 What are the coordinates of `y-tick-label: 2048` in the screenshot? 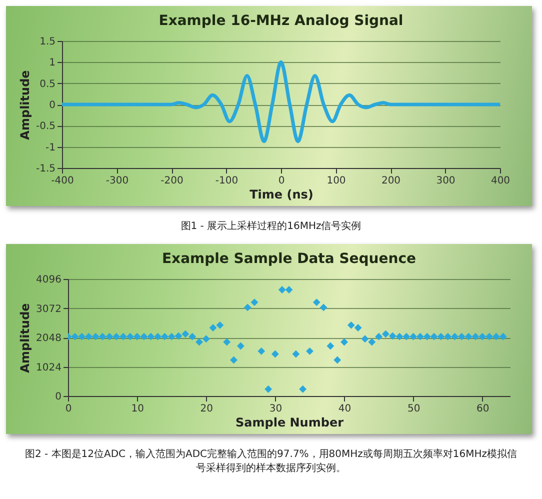 It's located at (49, 338).